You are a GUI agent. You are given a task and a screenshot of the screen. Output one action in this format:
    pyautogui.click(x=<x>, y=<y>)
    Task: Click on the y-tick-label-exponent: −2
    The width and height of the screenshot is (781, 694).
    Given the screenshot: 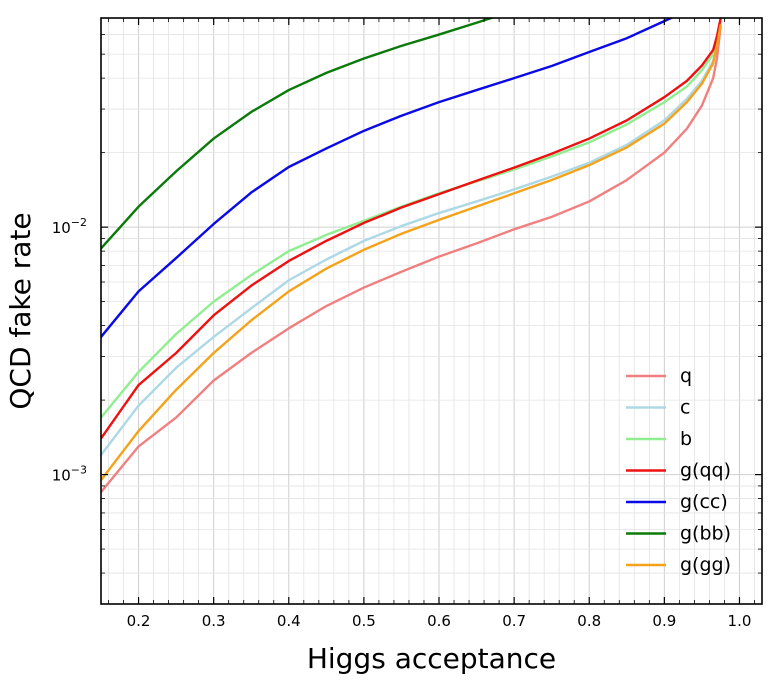 What is the action you would take?
    pyautogui.click(x=79, y=222)
    